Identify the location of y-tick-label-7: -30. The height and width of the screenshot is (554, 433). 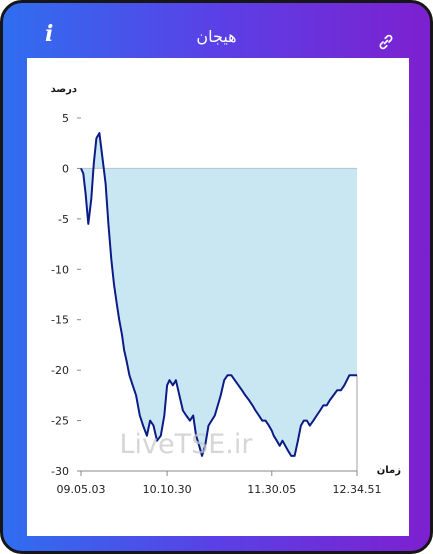
(60, 471).